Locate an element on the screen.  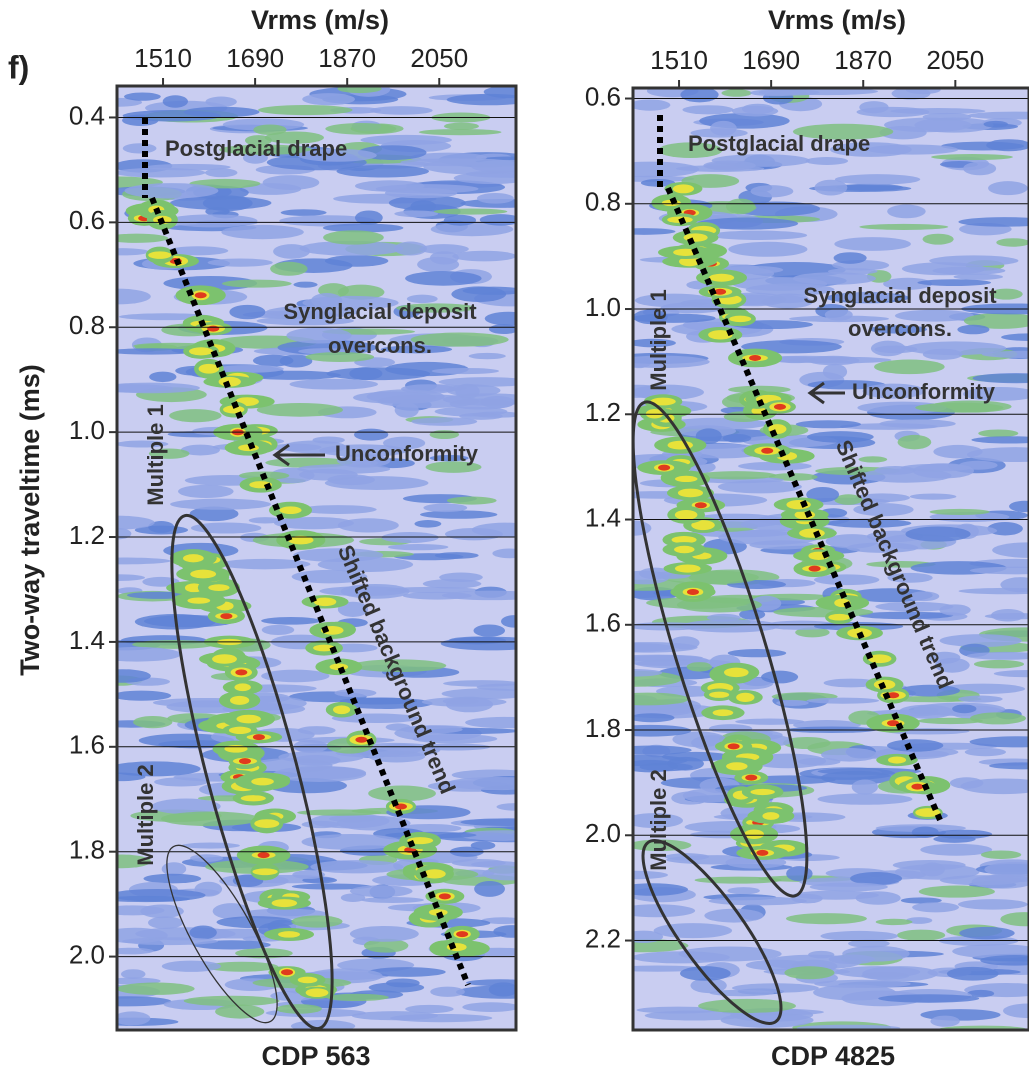
x-axis-title: Vrms (m/s) is located at coordinates (837, 20).